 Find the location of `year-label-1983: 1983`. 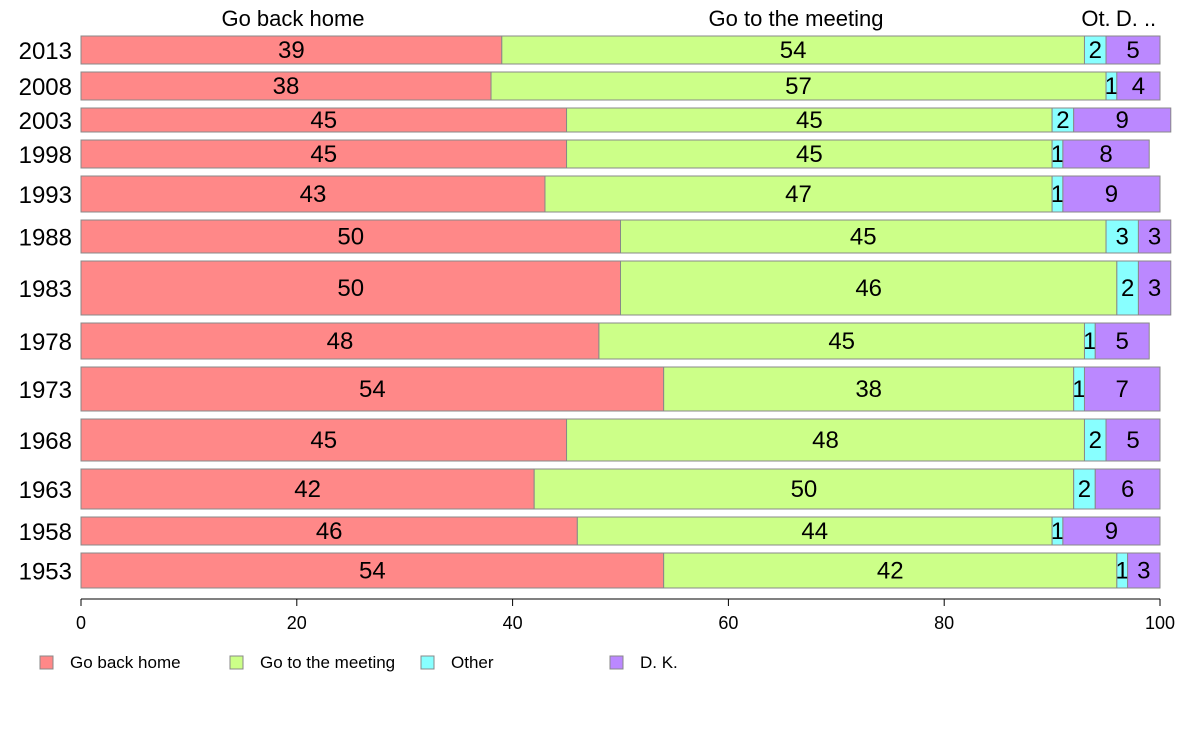

year-label-1983: 1983 is located at coordinates (45, 289).